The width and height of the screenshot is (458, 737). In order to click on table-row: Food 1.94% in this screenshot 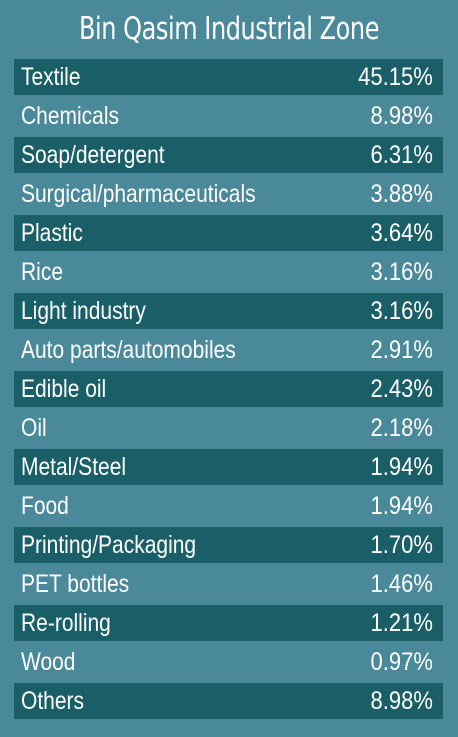, I will do `click(228, 506)`.